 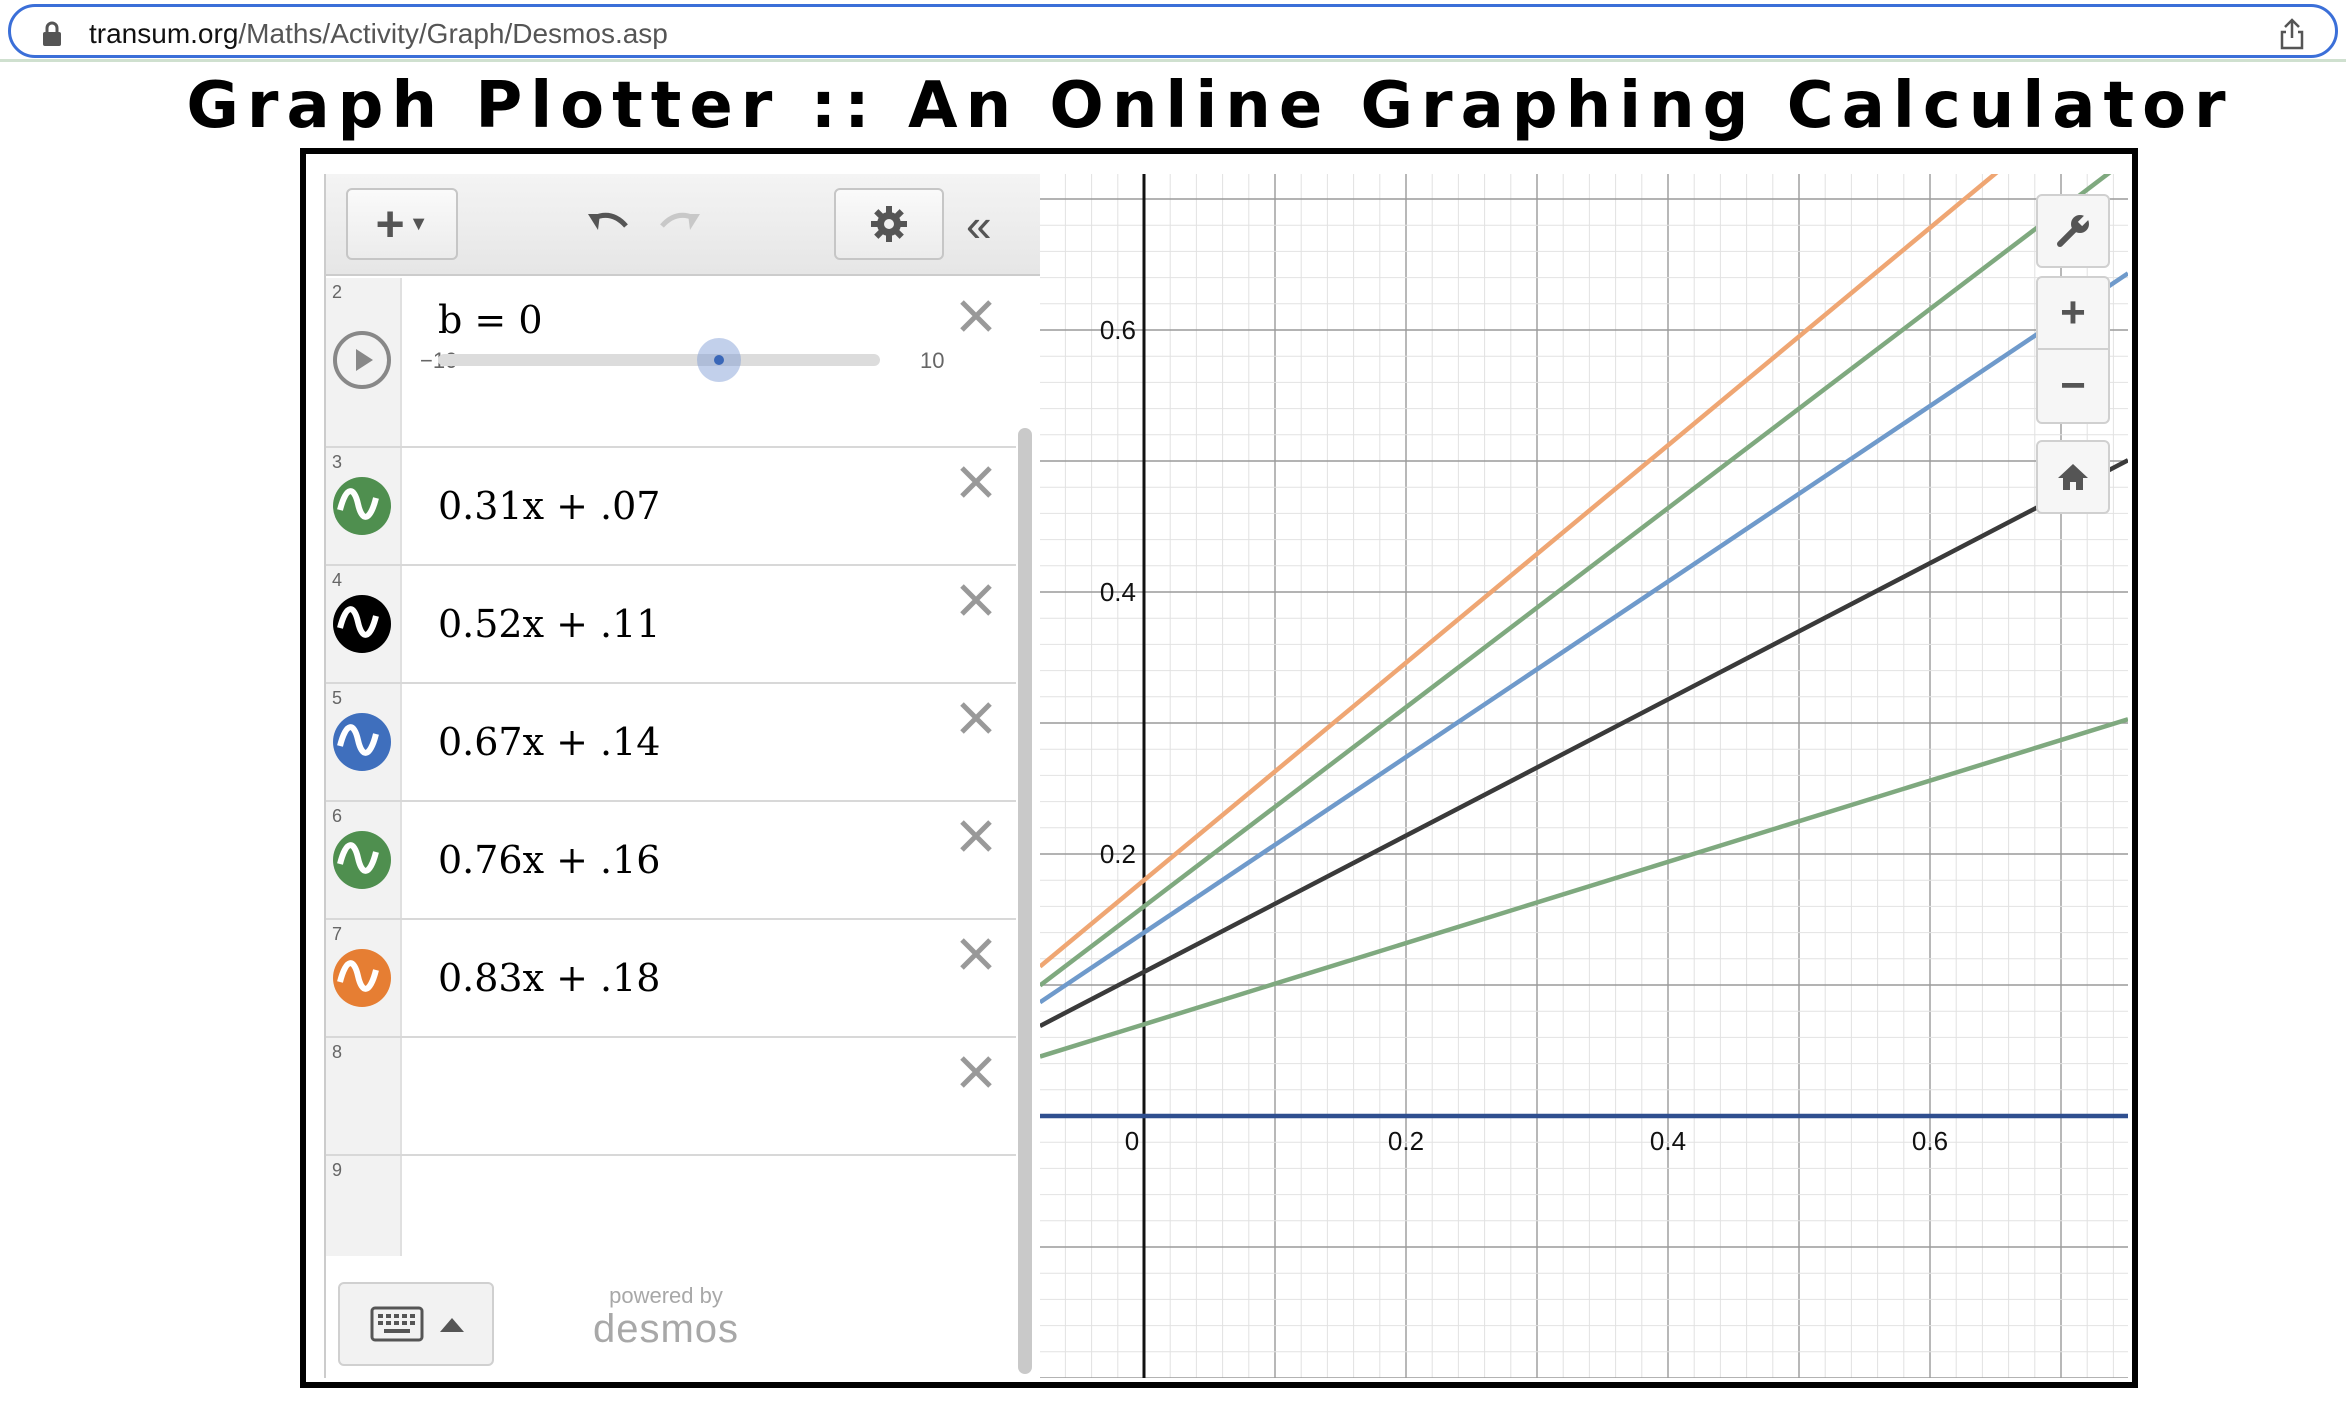 I want to click on x-tick-label: 0.4, so click(x=1668, y=1141).